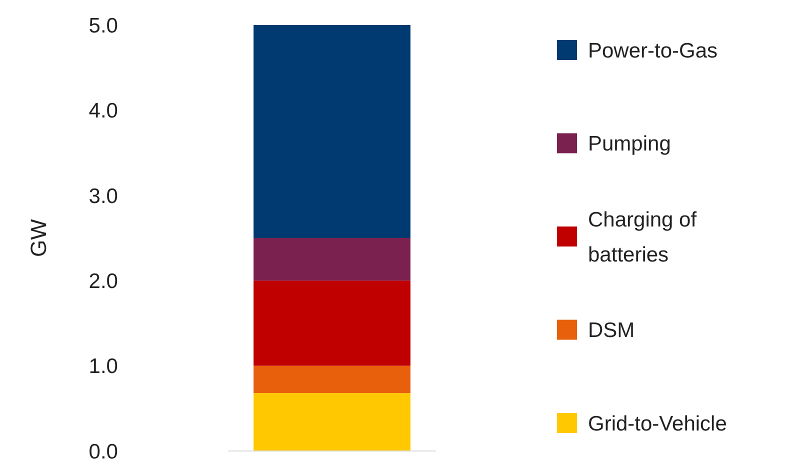 The height and width of the screenshot is (459, 792). I want to click on legend-label: Pumping, so click(629, 144).